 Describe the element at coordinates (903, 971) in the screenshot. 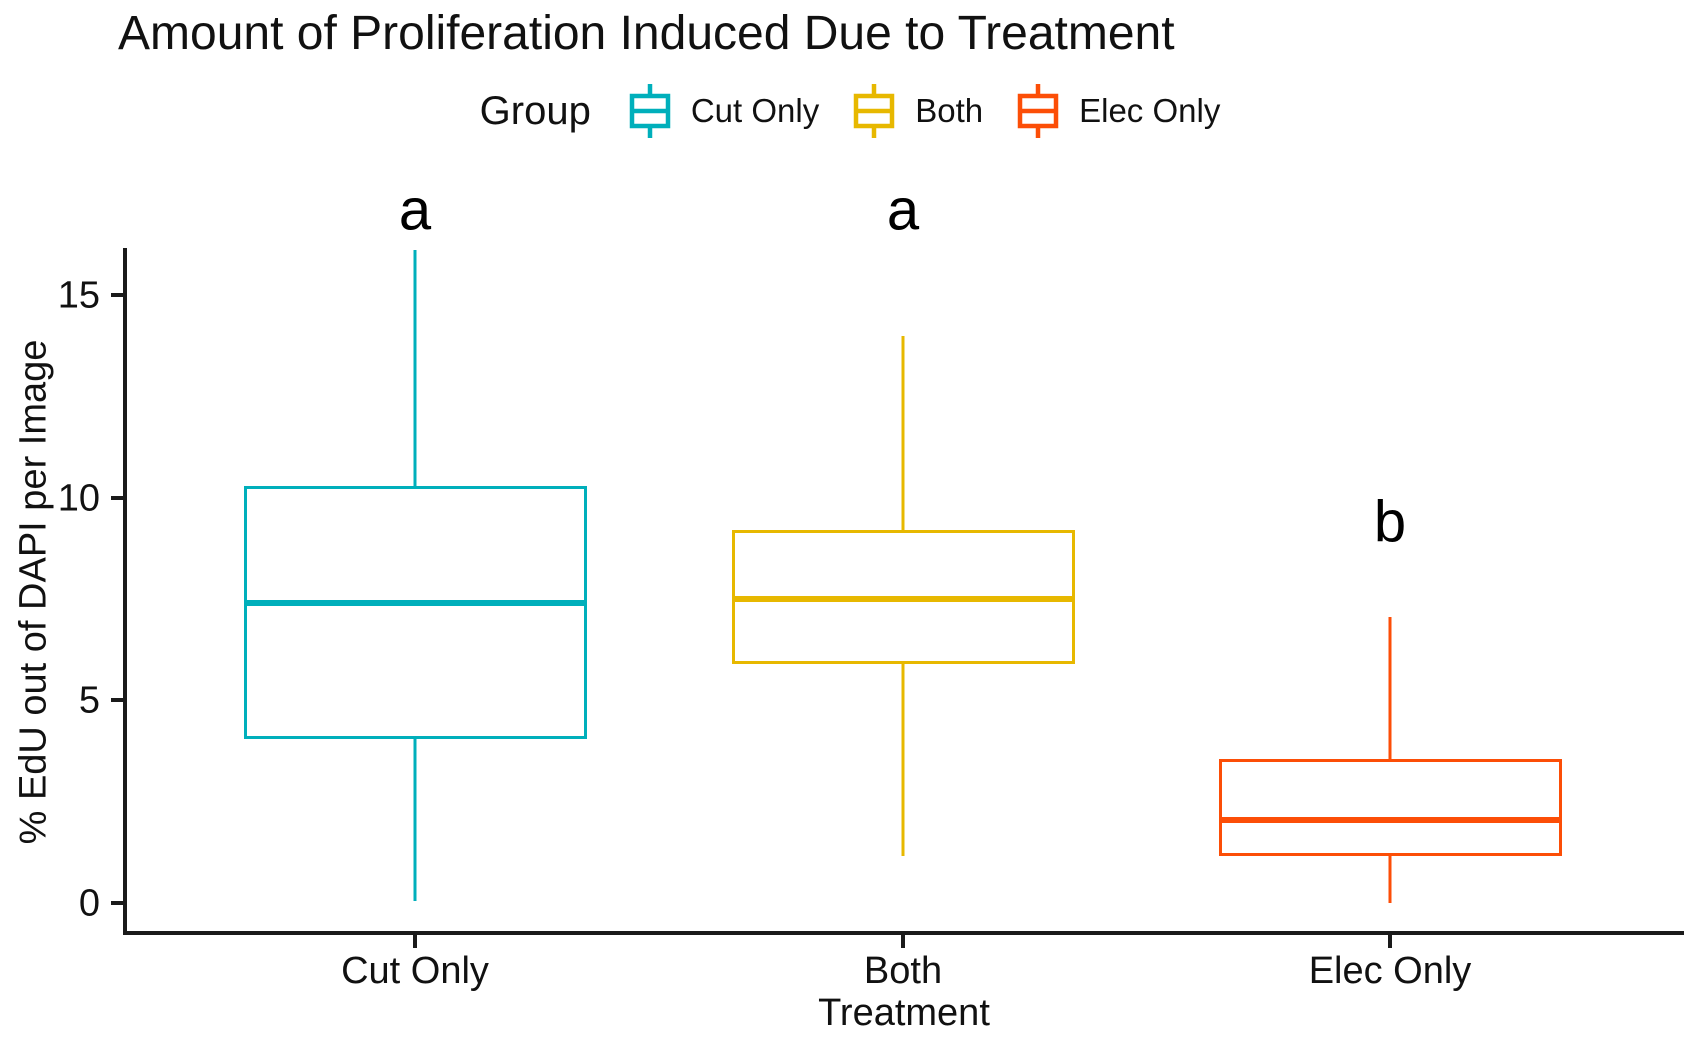

I see `x-tick-label-both: Both` at that location.